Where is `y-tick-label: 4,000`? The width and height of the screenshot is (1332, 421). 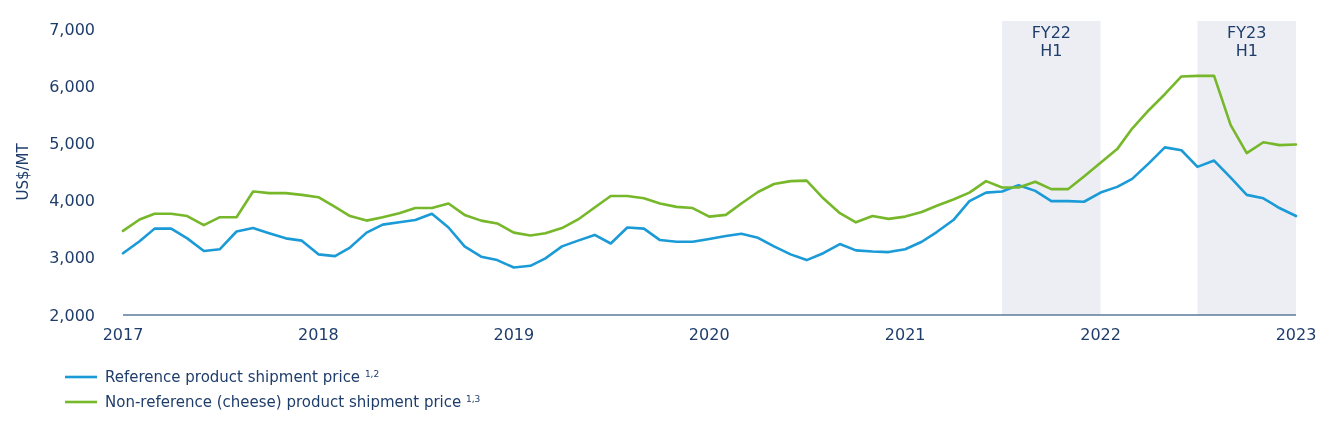 y-tick-label: 4,000 is located at coordinates (72, 201).